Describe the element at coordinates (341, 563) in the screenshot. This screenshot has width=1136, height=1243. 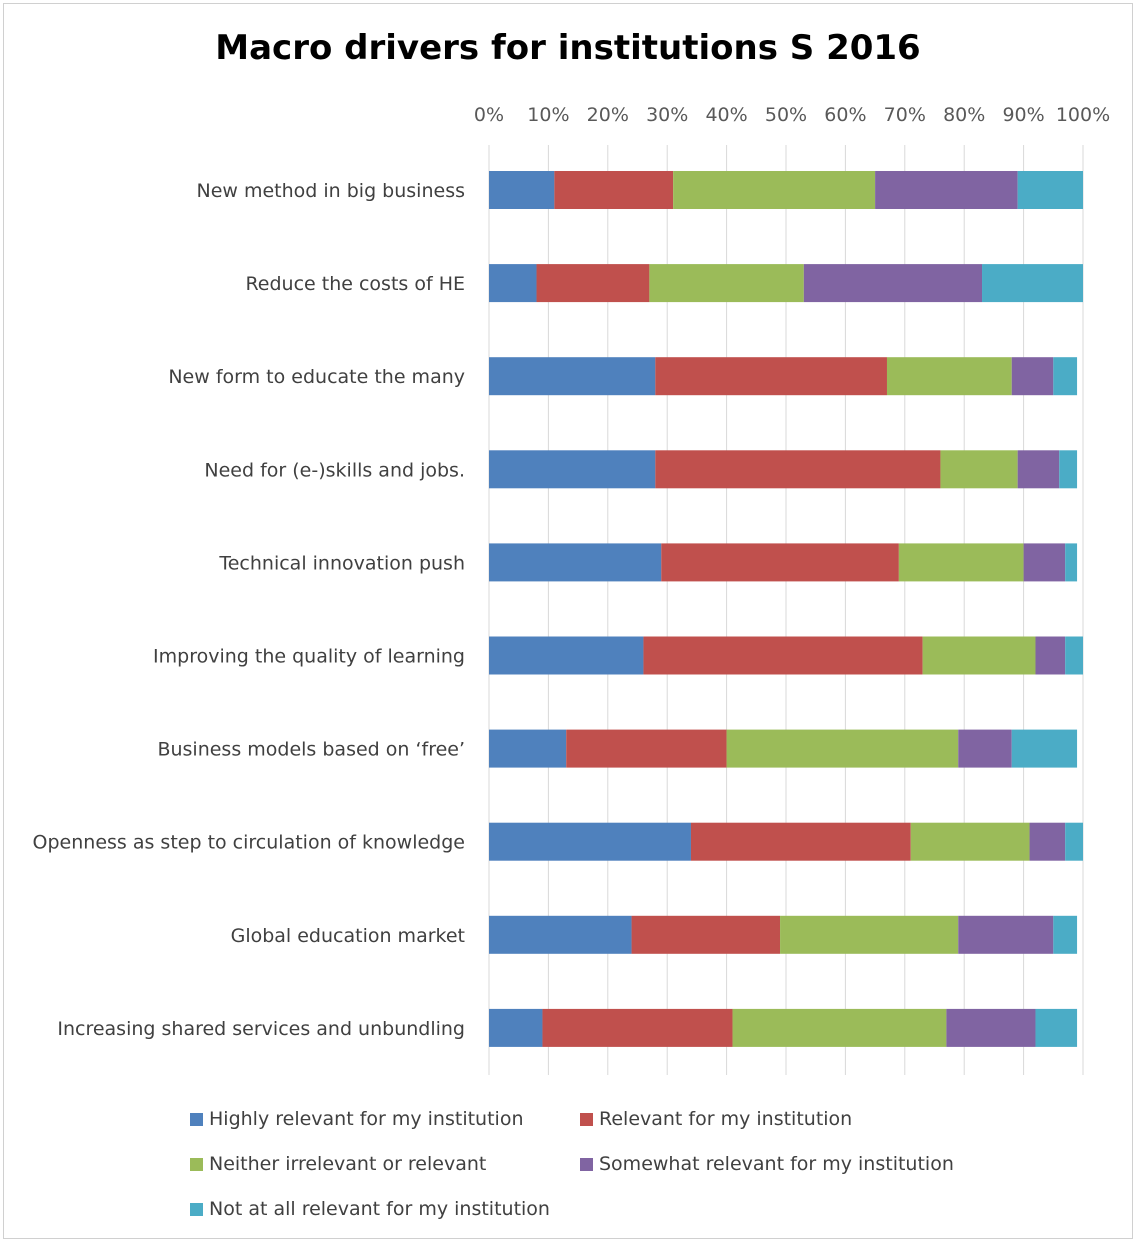
I see `category-label: Technical innovation push` at that location.